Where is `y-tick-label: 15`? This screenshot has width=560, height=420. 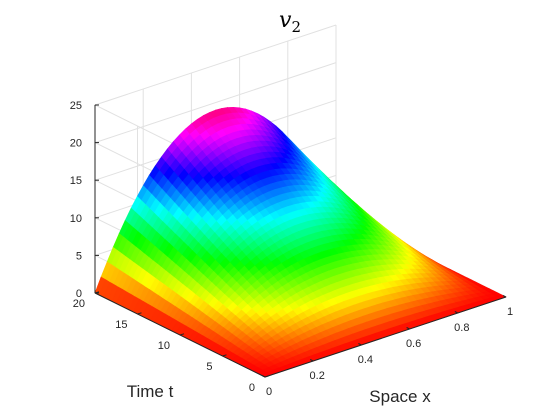
y-tick-label: 15 is located at coordinates (121, 325).